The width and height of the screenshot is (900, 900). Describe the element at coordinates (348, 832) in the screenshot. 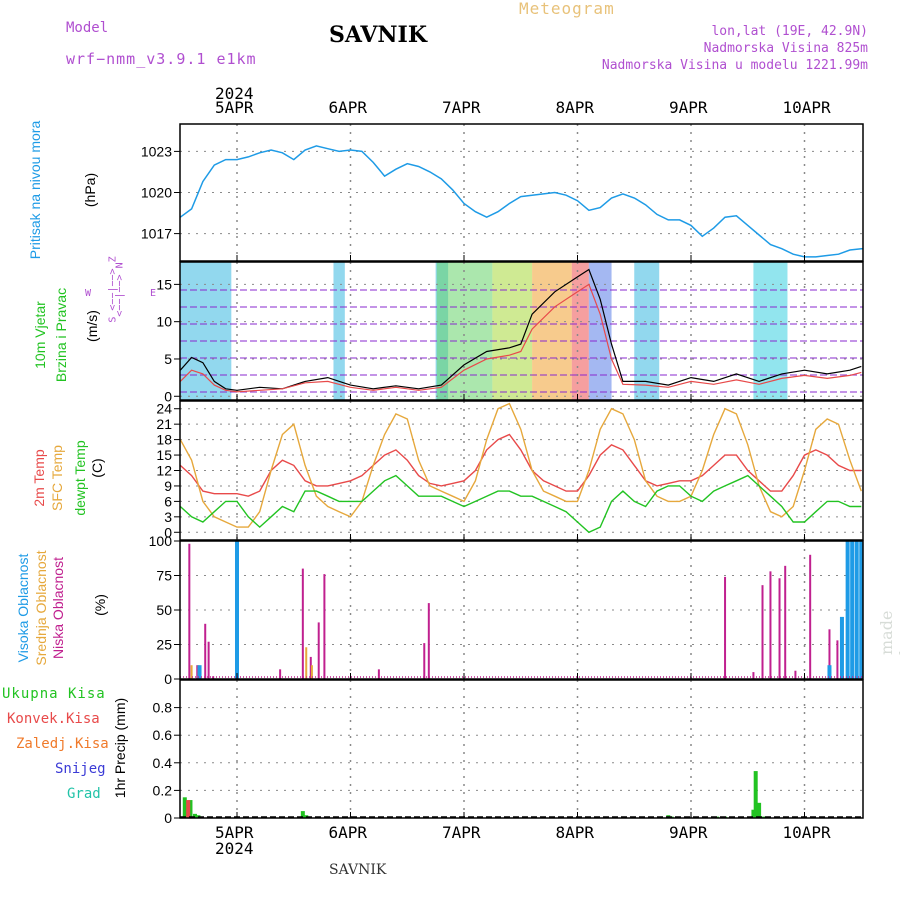

I see `date-bottom-1: 6APR` at that location.